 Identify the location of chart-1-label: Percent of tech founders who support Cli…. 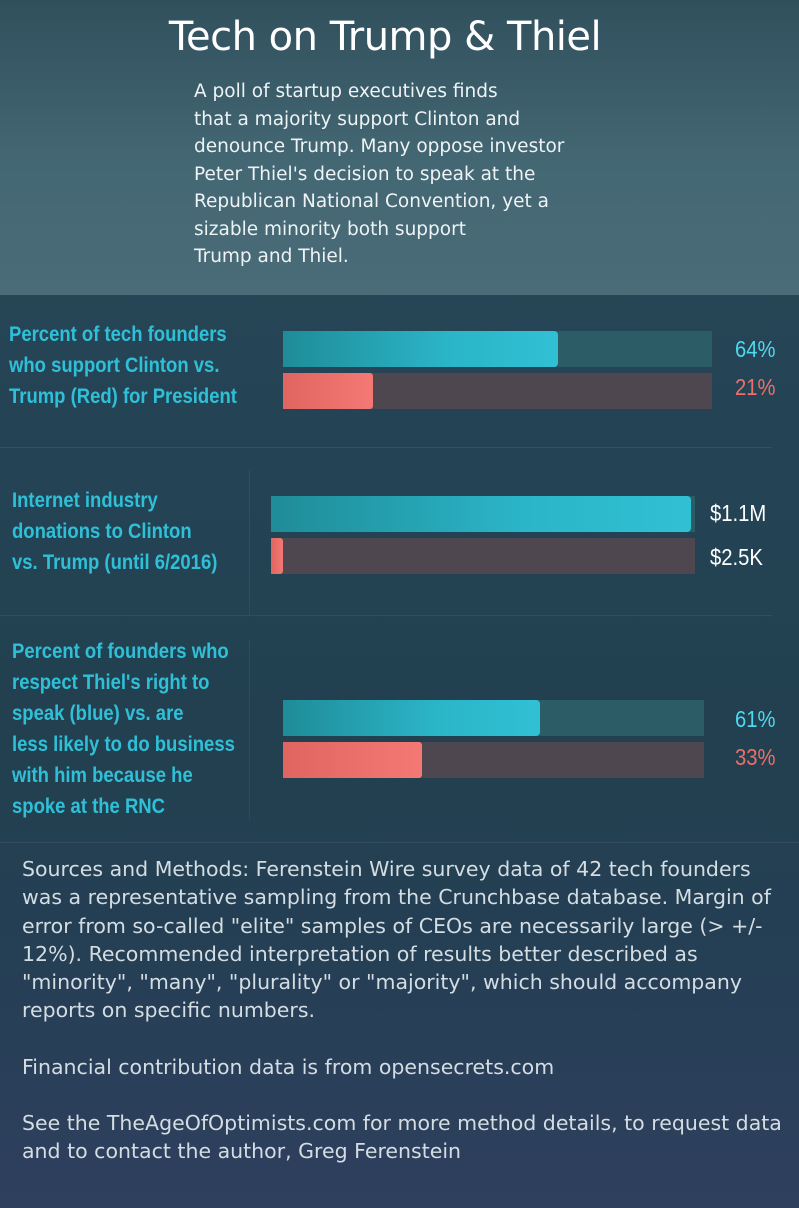
(123, 365).